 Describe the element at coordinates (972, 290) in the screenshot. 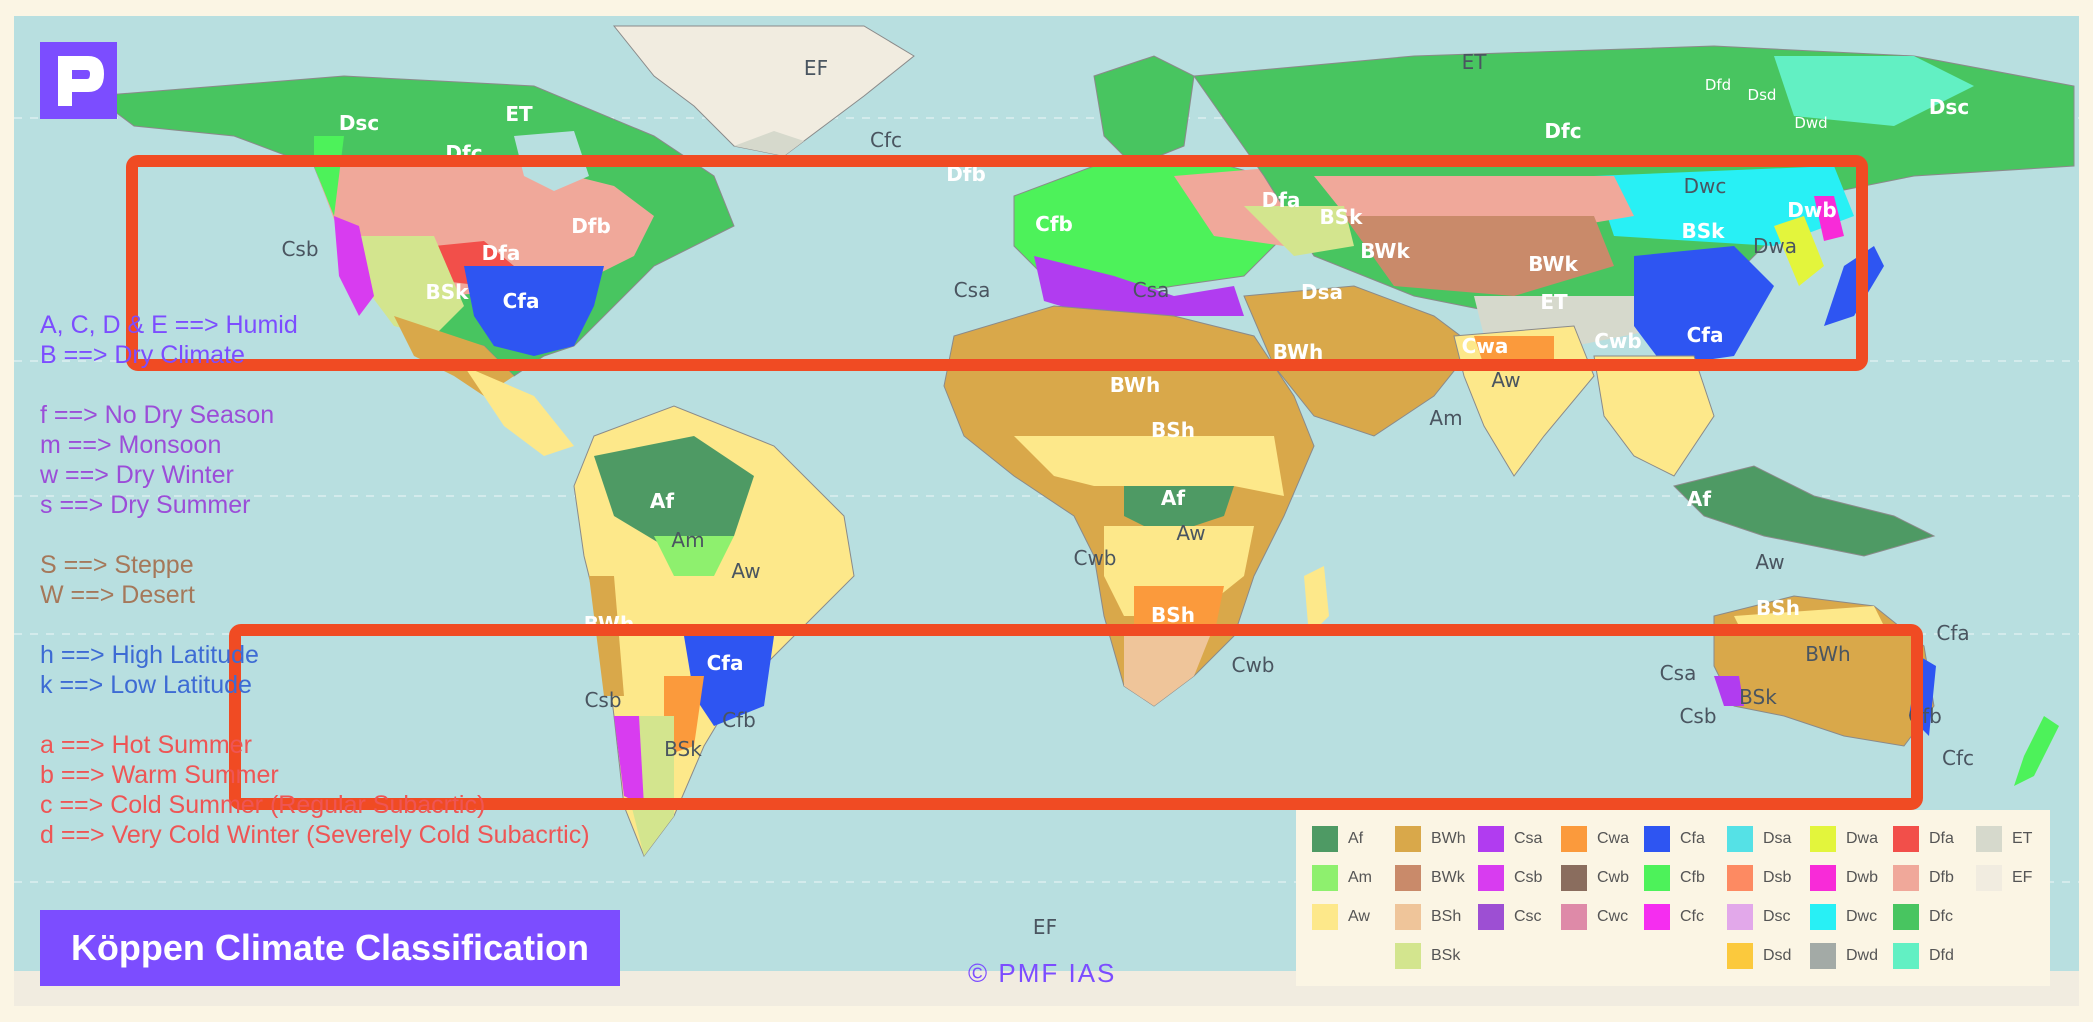

I see `map-label-csa: Csa` at that location.